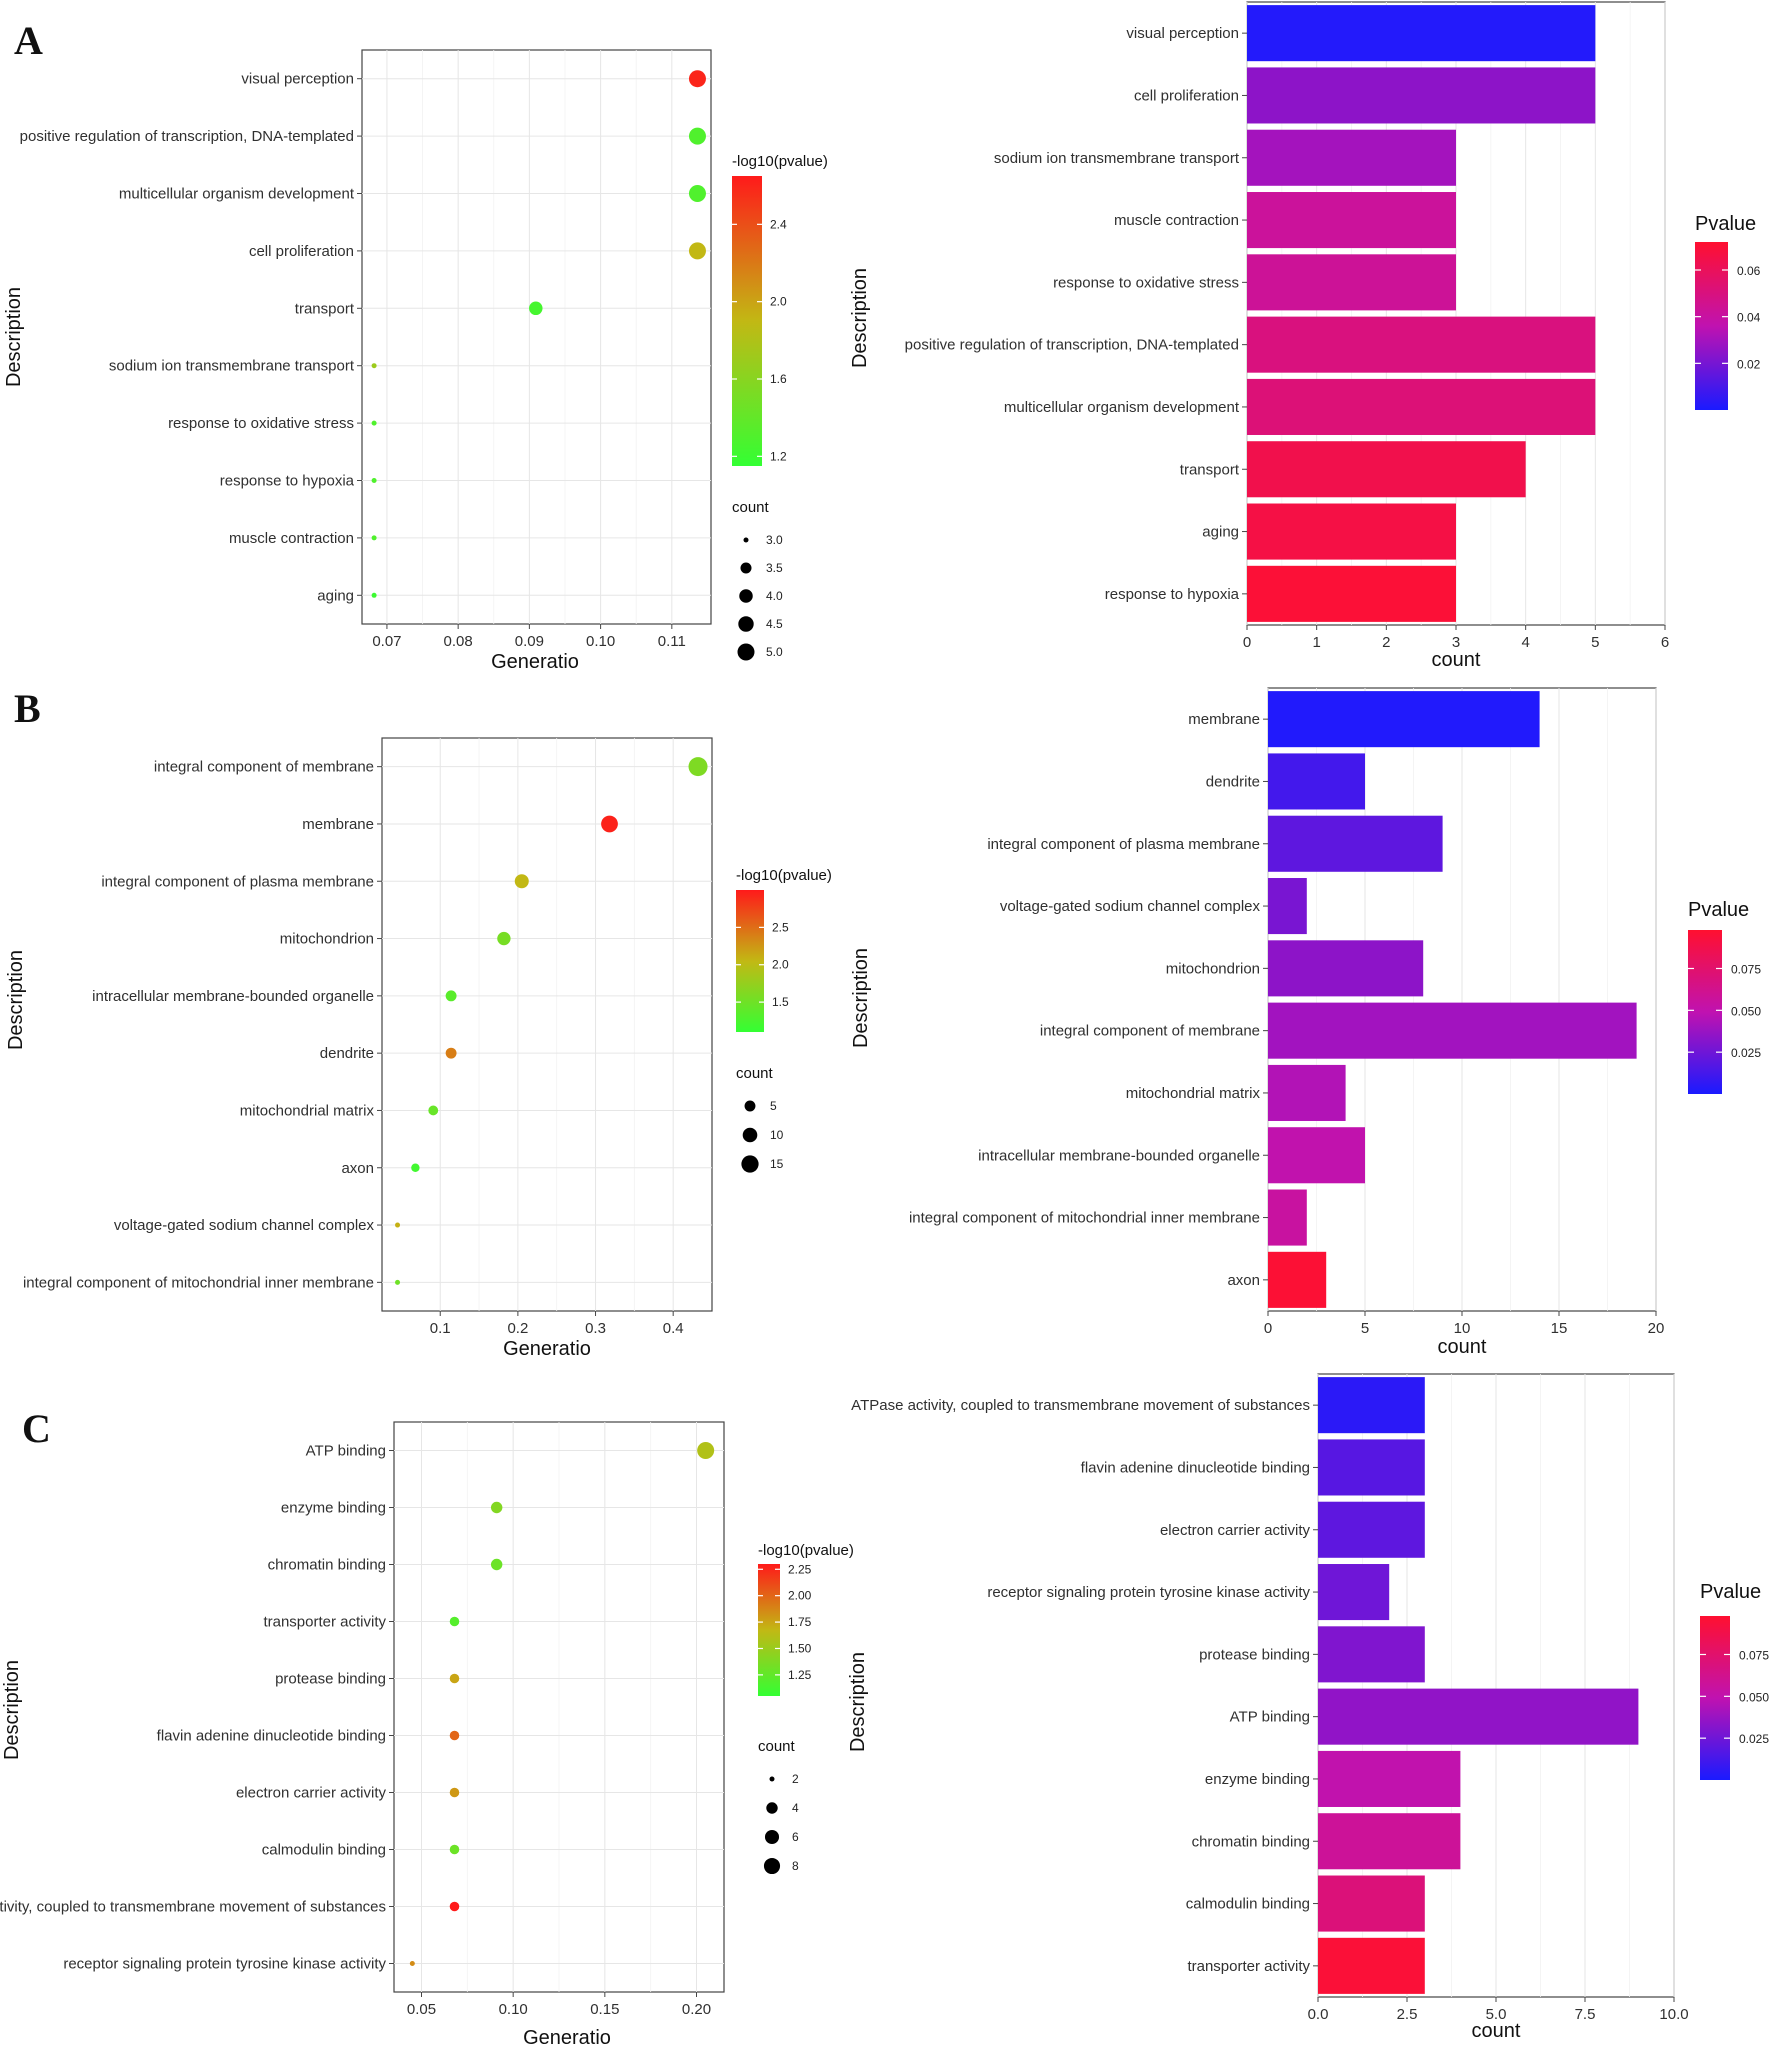 This screenshot has width=1774, height=2048. What do you see at coordinates (800, 1675) in the screenshot?
I see `color-tick-label: 1.25` at bounding box center [800, 1675].